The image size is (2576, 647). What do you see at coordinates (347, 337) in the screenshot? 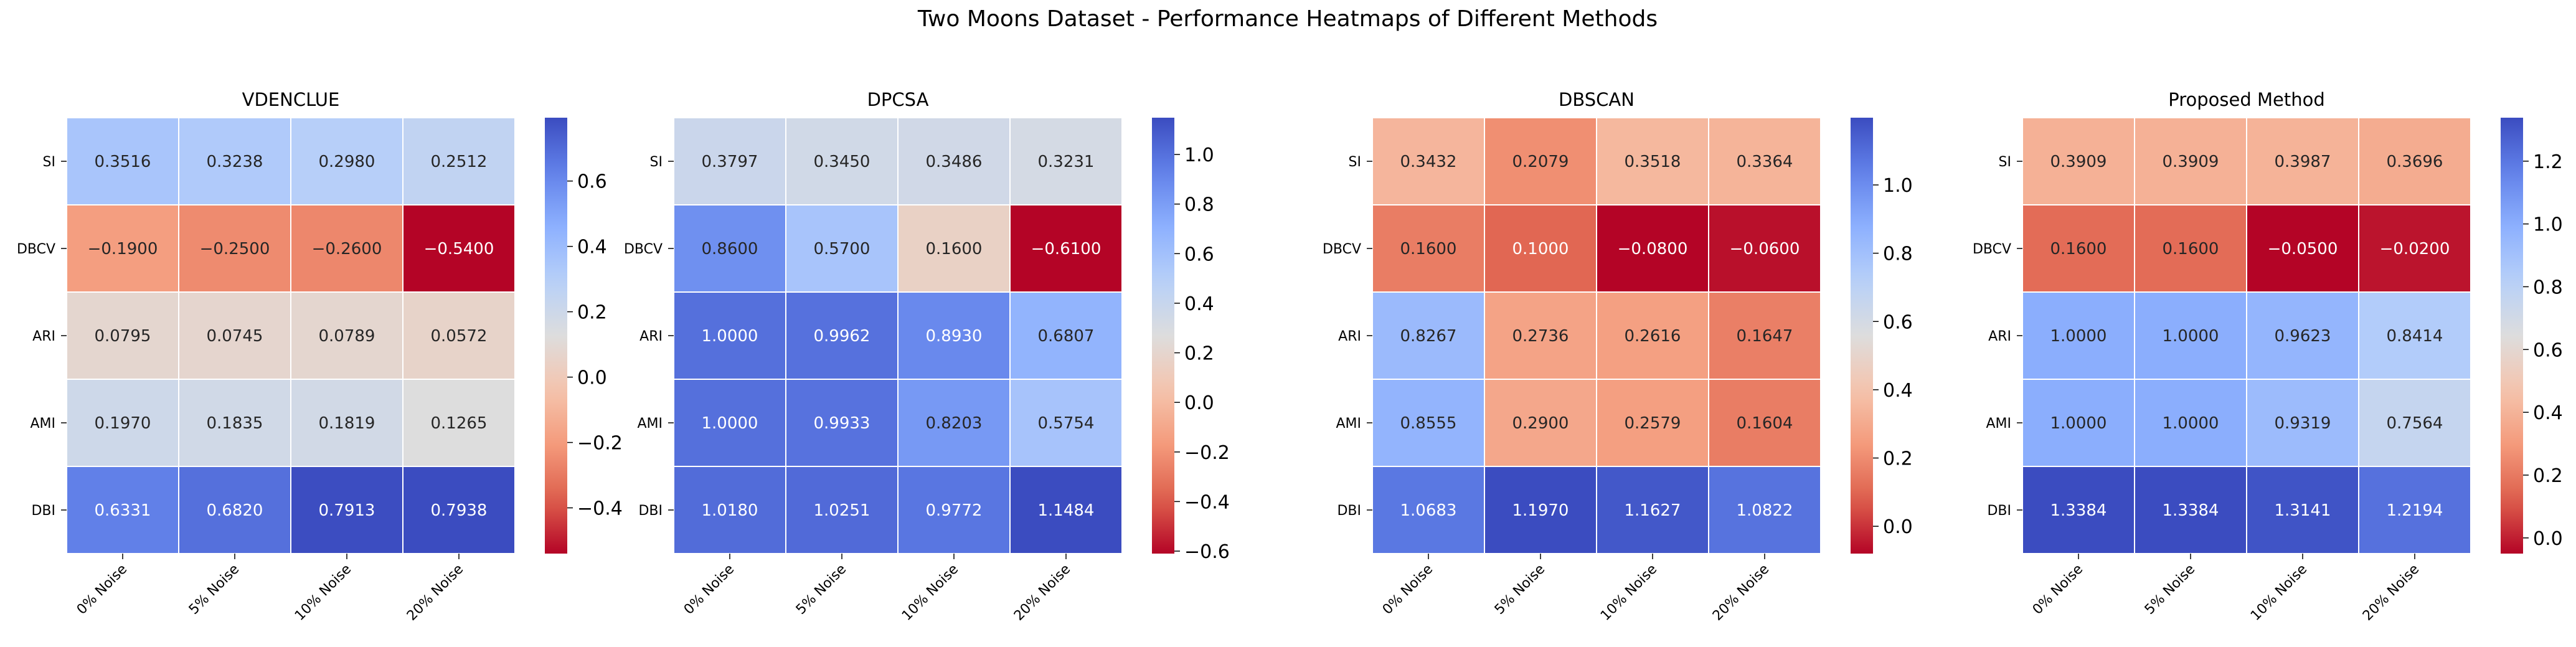
I see `cell-label: 0.0789` at bounding box center [347, 337].